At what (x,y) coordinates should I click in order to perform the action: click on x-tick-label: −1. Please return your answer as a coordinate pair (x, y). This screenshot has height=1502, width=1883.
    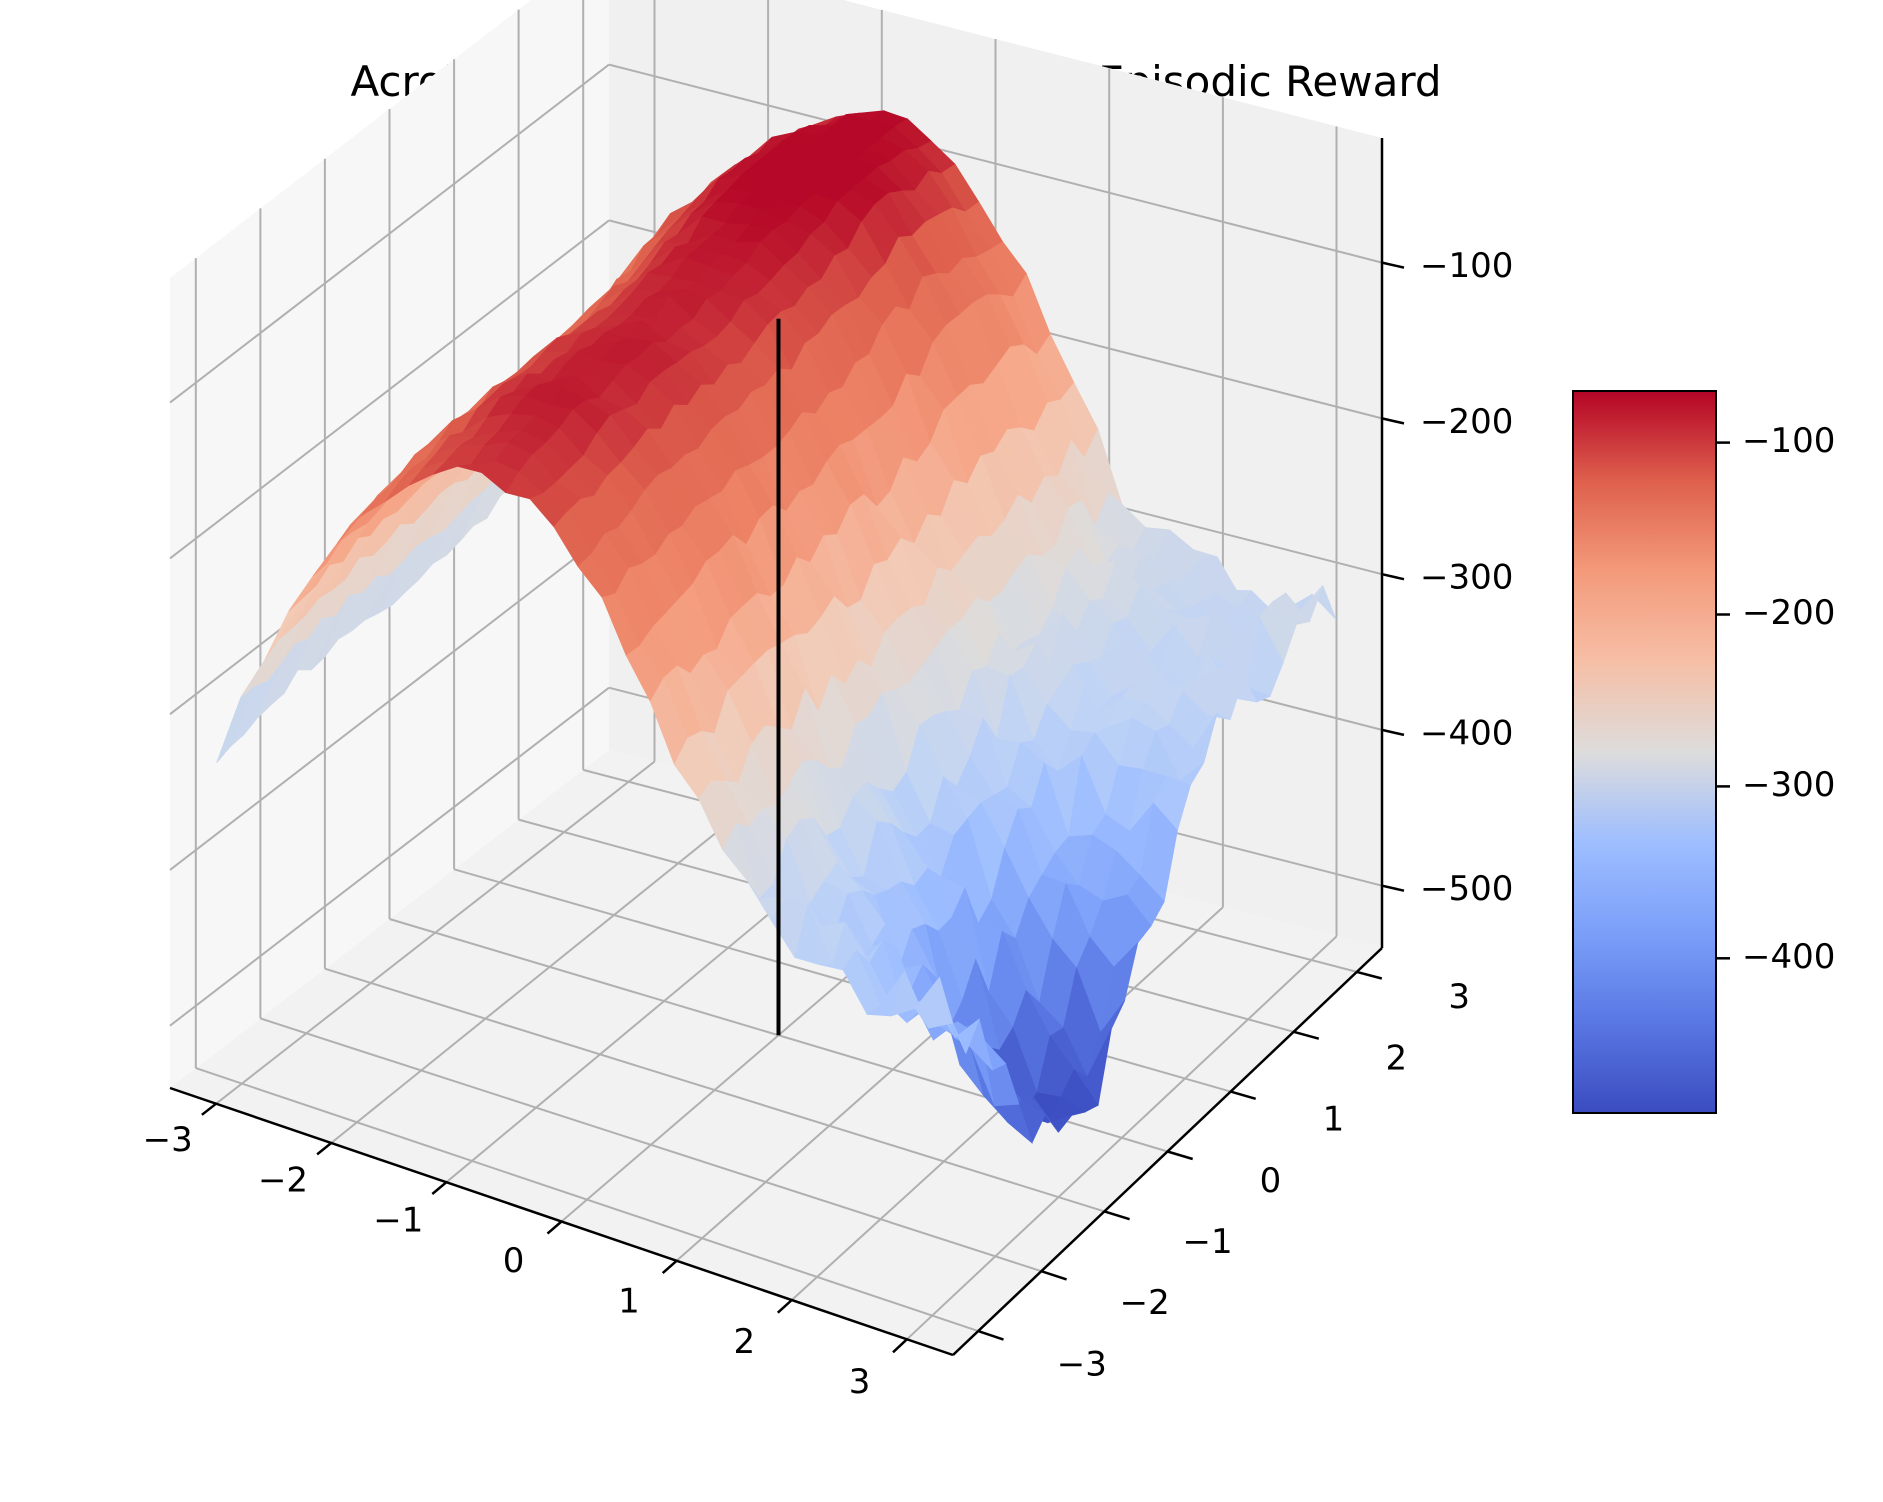
    Looking at the image, I should click on (398, 1221).